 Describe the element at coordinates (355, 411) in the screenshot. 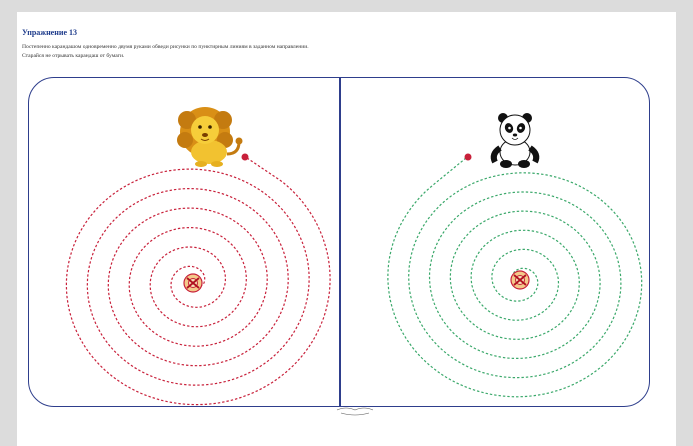

I see `page-ornament` at that location.